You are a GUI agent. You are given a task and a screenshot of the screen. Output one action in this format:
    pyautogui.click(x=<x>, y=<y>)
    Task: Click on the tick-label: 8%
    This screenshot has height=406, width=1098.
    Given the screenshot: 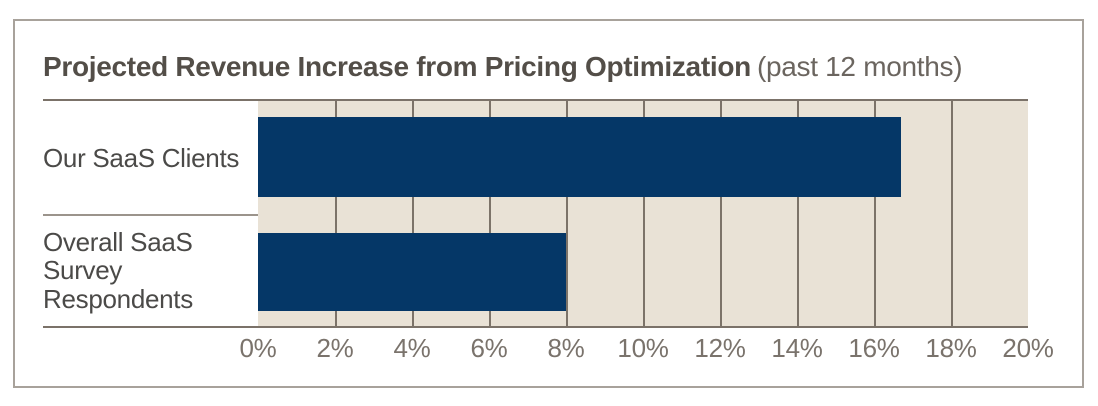 What is the action you would take?
    pyautogui.click(x=566, y=348)
    